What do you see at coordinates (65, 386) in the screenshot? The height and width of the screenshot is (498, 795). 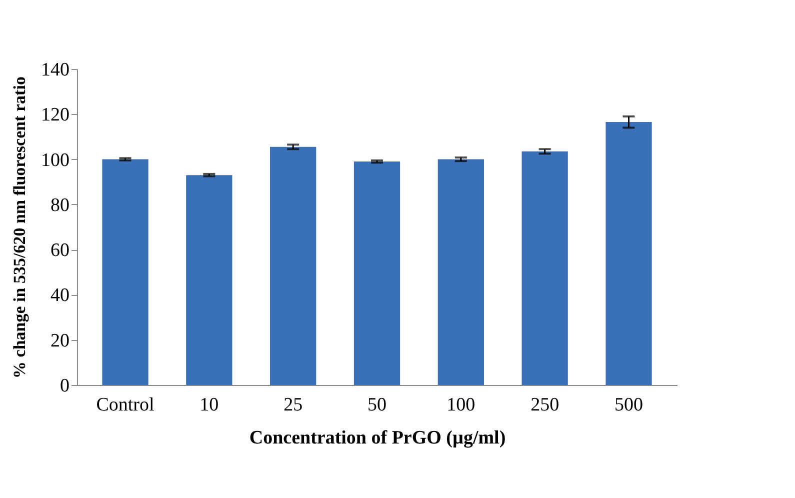 I see `y-tick-label: 0` at bounding box center [65, 386].